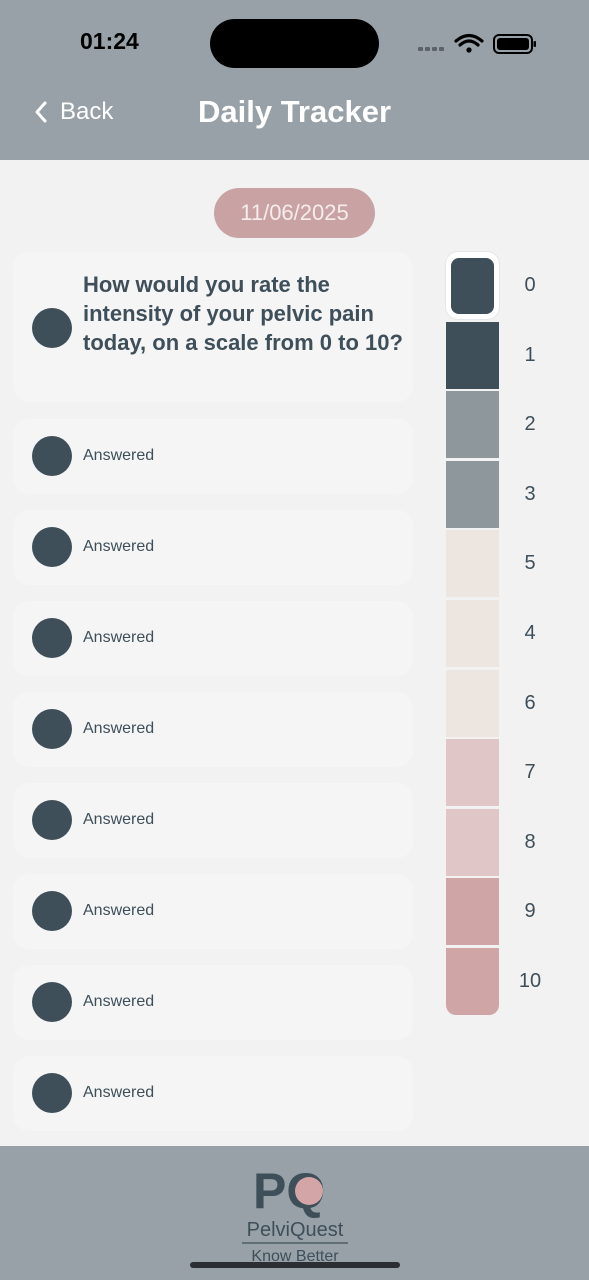  I want to click on question-status-dot, so click(52, 328).